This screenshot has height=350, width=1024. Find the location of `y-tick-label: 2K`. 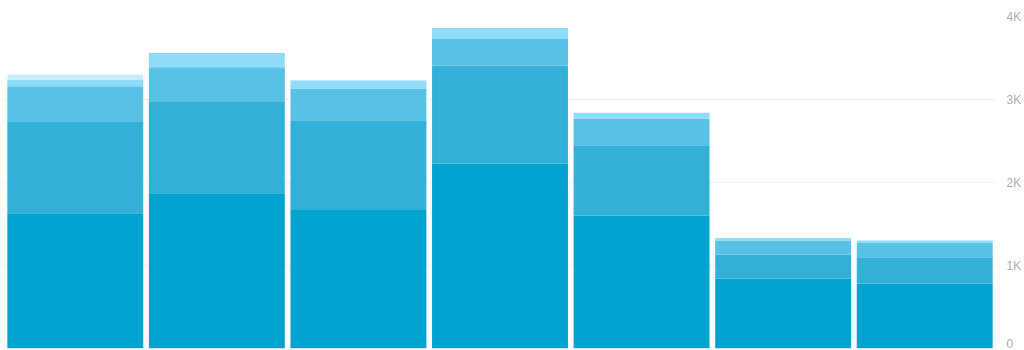

y-tick-label: 2K is located at coordinates (1014, 182).